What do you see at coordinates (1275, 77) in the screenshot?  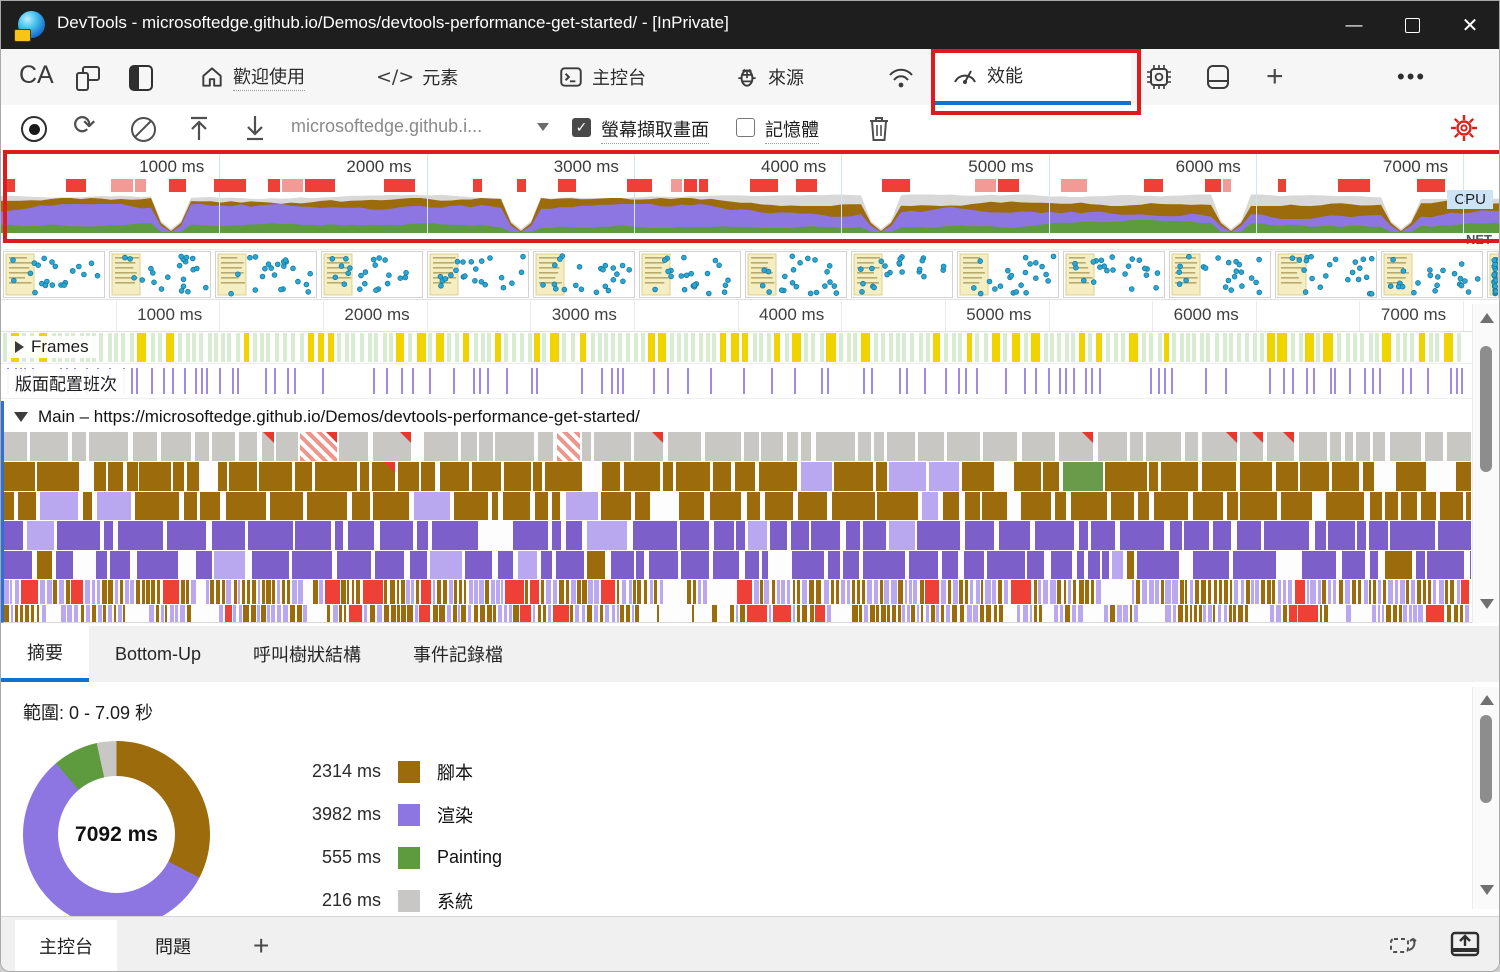 I see `more-tabs-button: +` at bounding box center [1275, 77].